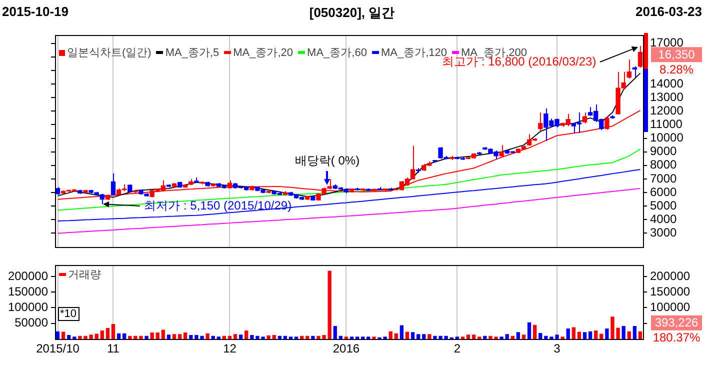 The height and width of the screenshot is (381, 704). Describe the element at coordinates (218, 205) in the screenshot. I see `annotation: 최저가 : 5,150 (2015/10/29)` at that location.